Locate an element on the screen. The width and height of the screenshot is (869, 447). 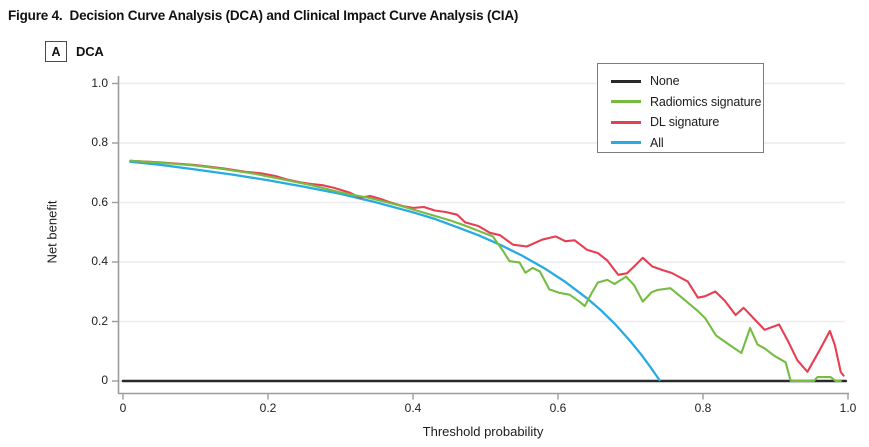
legend-item-none: None is located at coordinates (687, 81).